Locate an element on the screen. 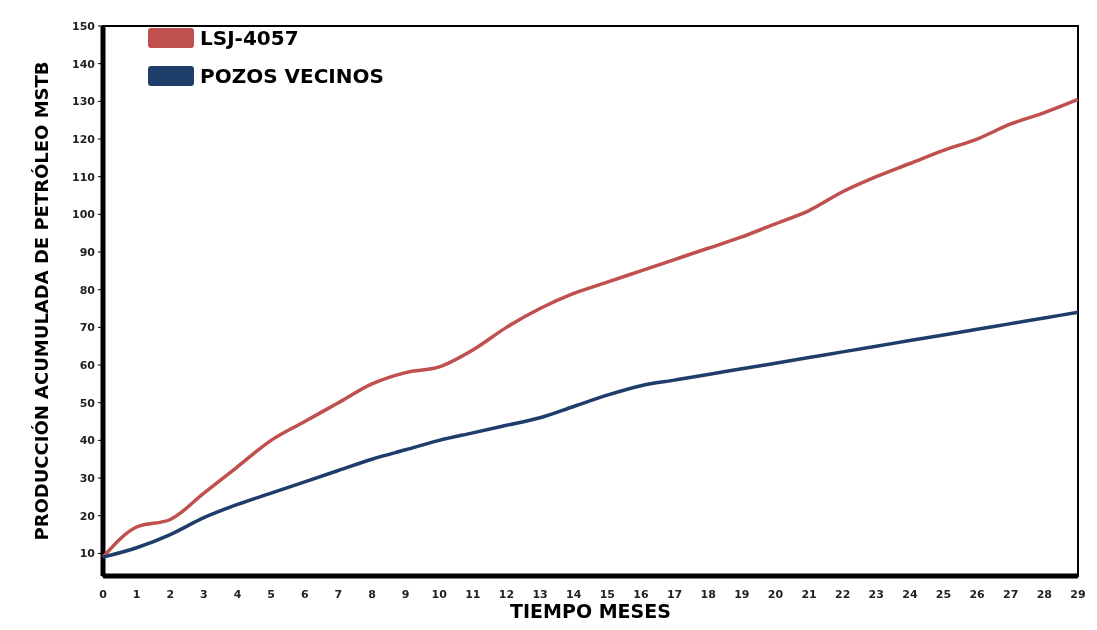 This screenshot has width=1097, height=630. x-tick-label: 1 is located at coordinates (136, 594).